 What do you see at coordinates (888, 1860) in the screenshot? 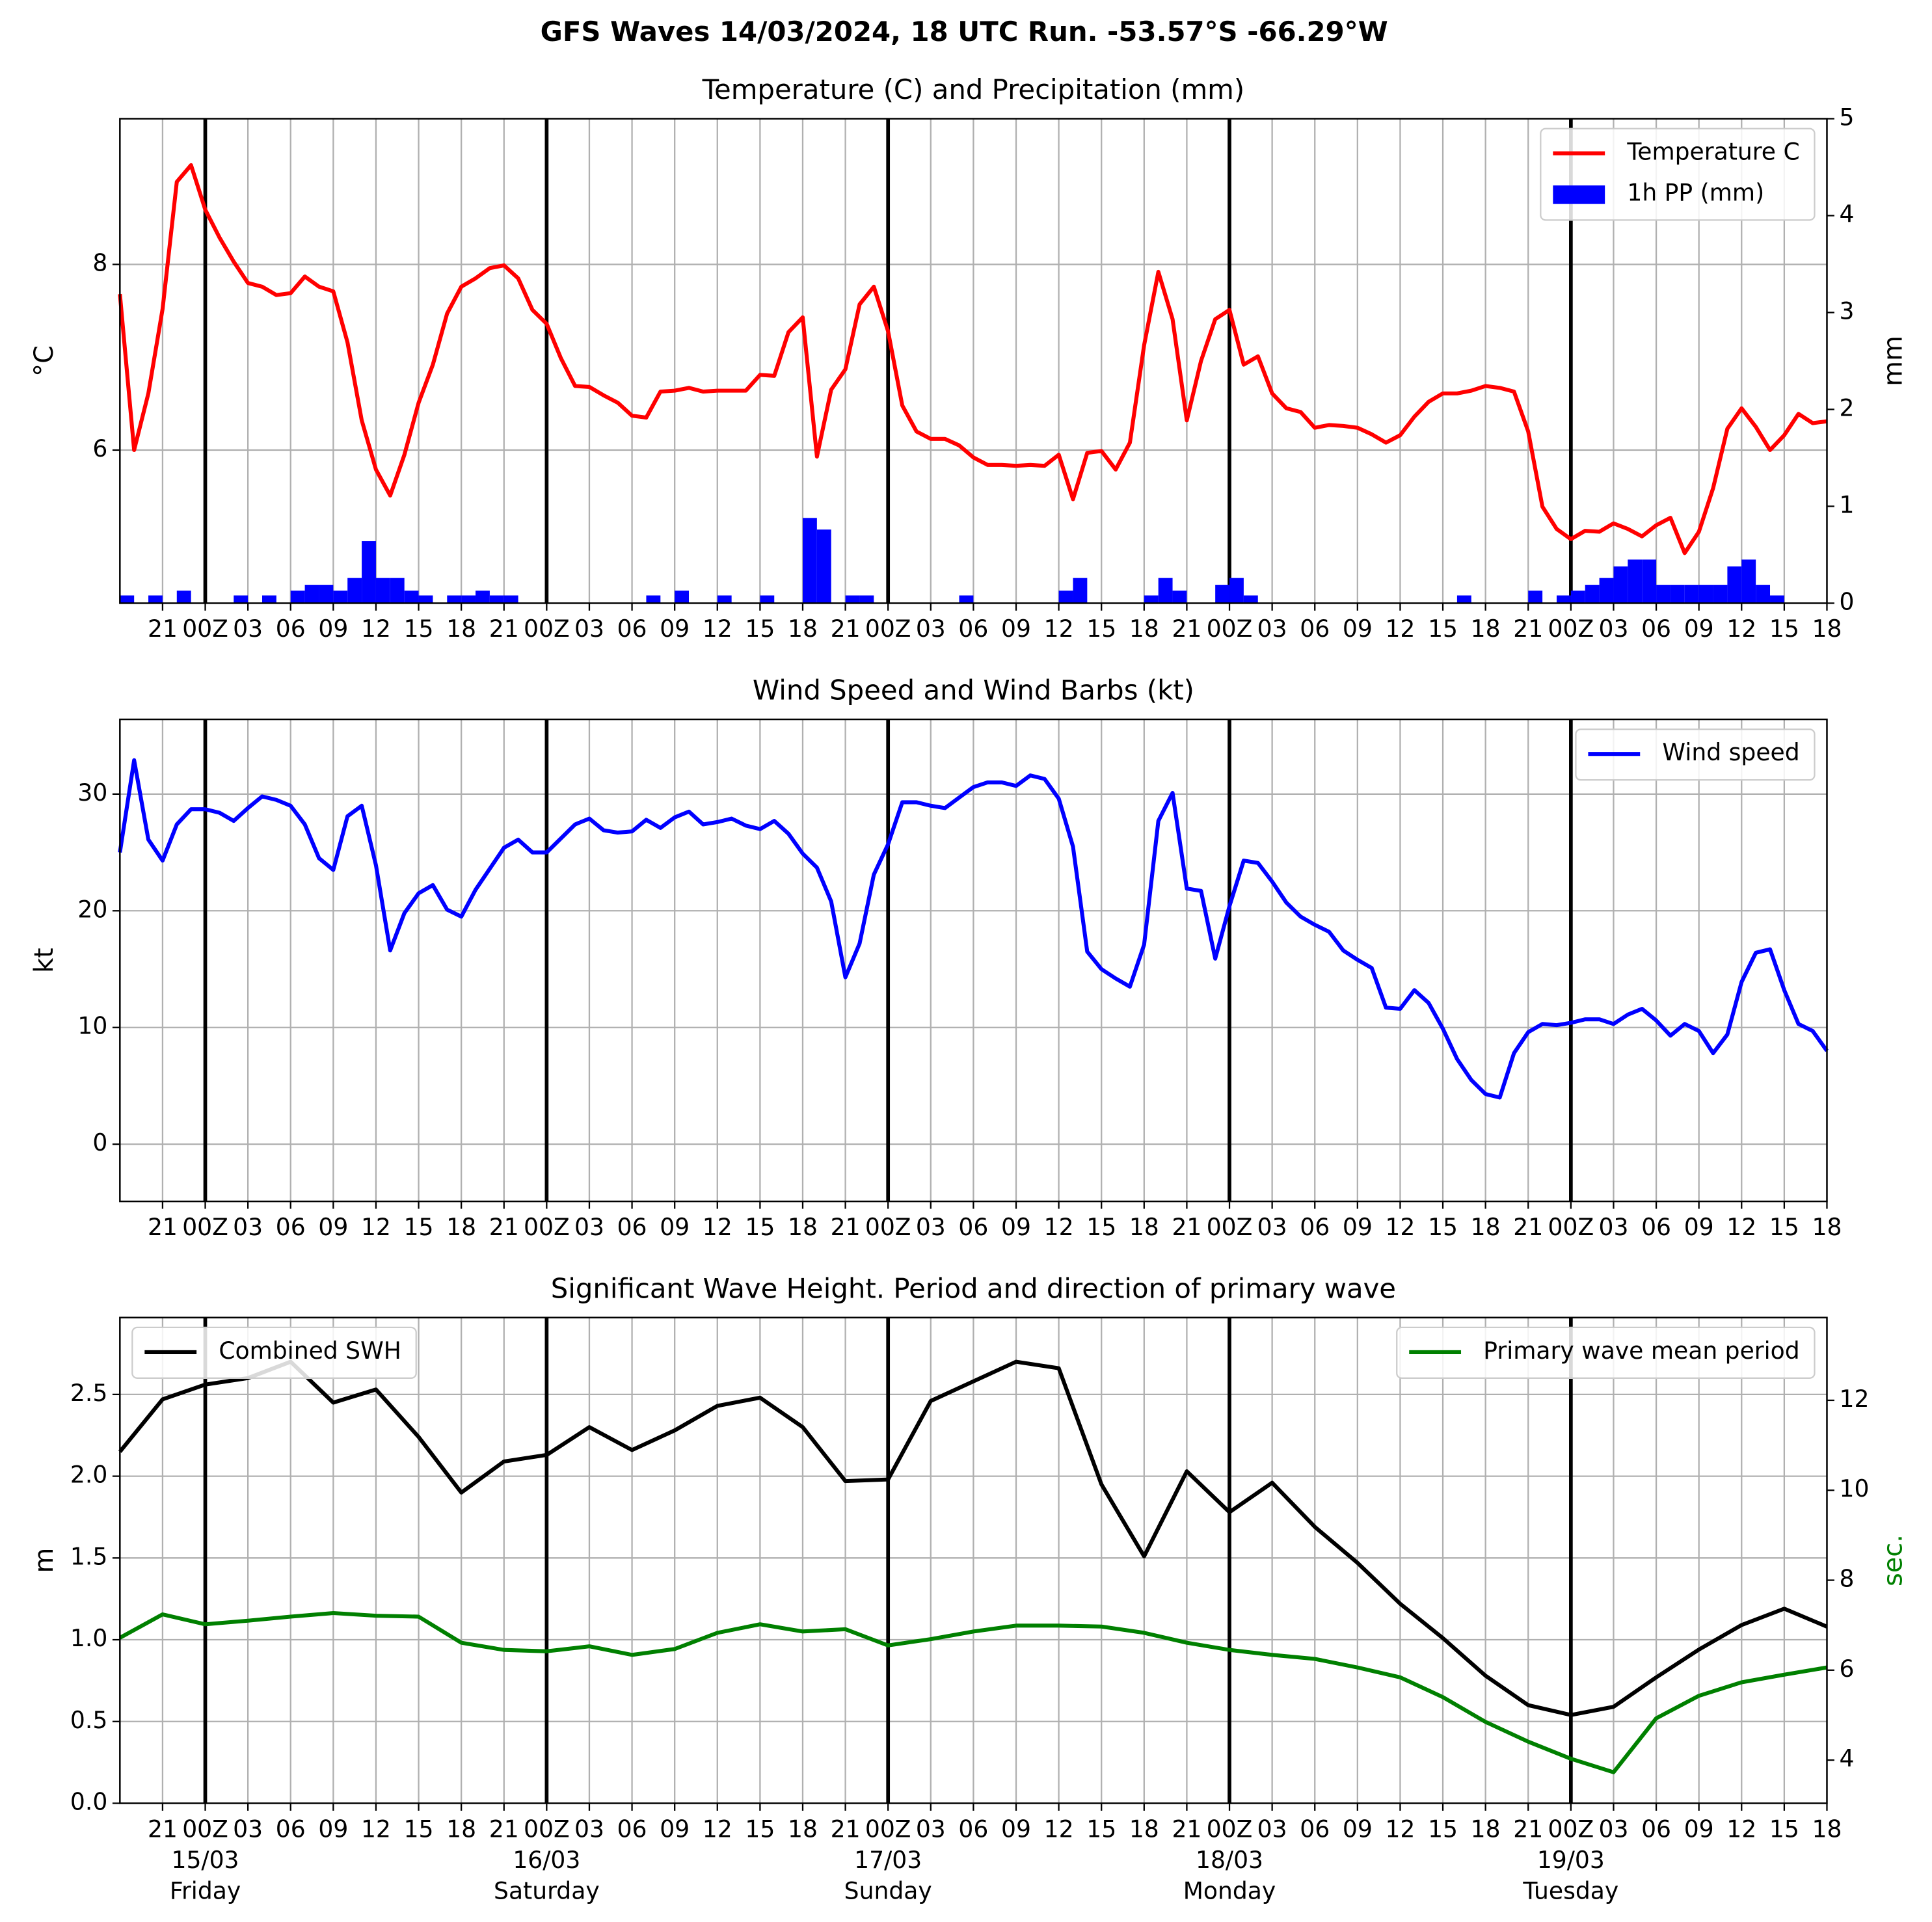
I see `day-date-label: 17/03` at bounding box center [888, 1860].